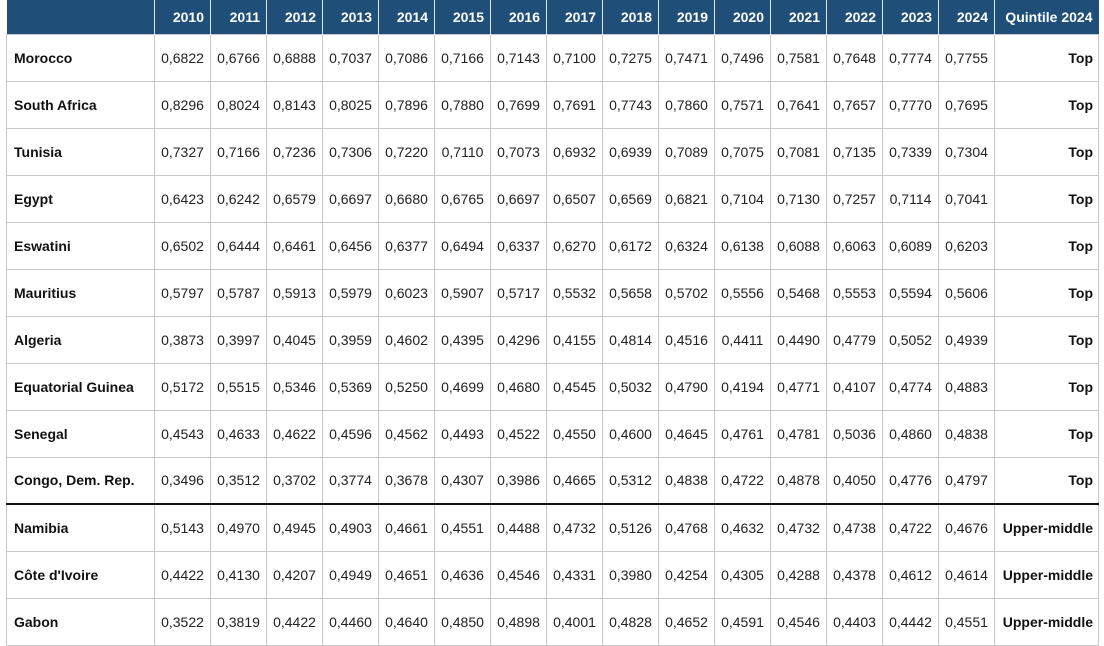 The width and height of the screenshot is (1104, 646). Describe the element at coordinates (686, 480) in the screenshot. I see `value-cell: 0,4838` at that location.